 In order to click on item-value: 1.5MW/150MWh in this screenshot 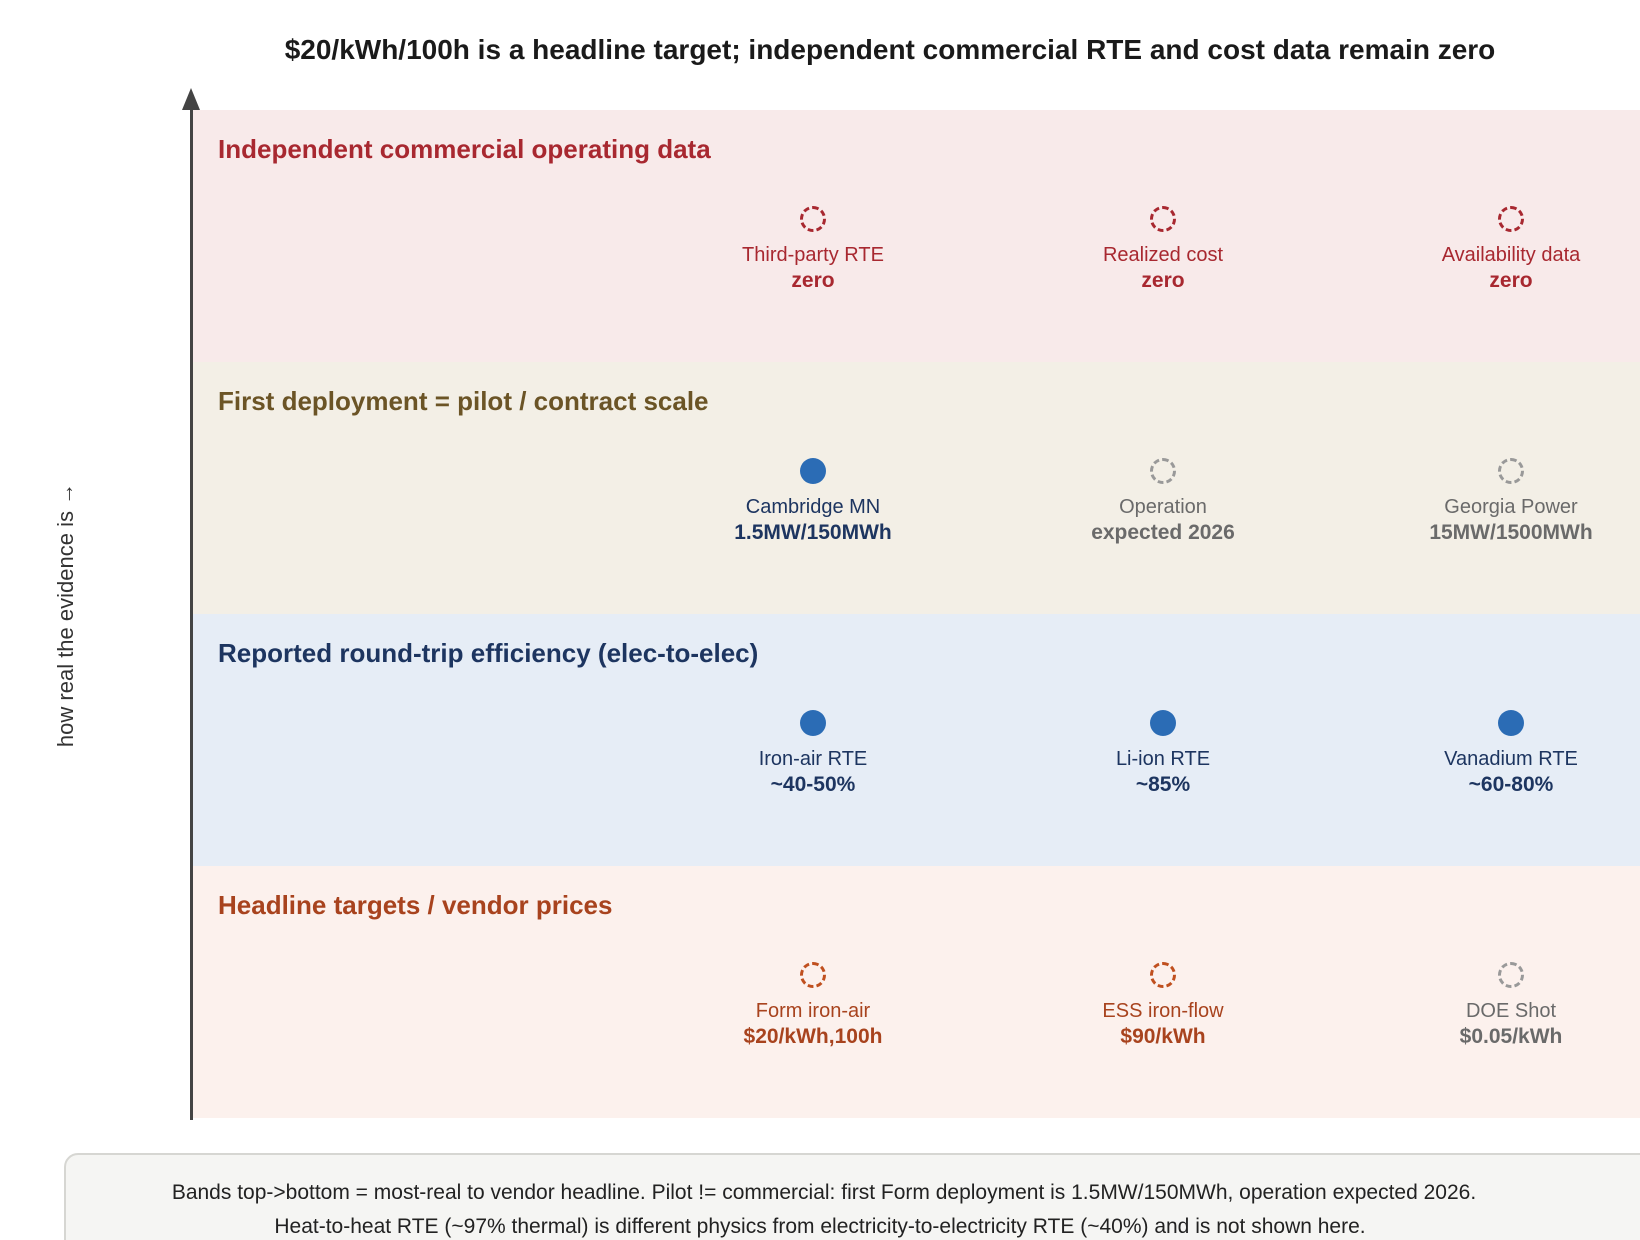, I will do `click(813, 532)`.